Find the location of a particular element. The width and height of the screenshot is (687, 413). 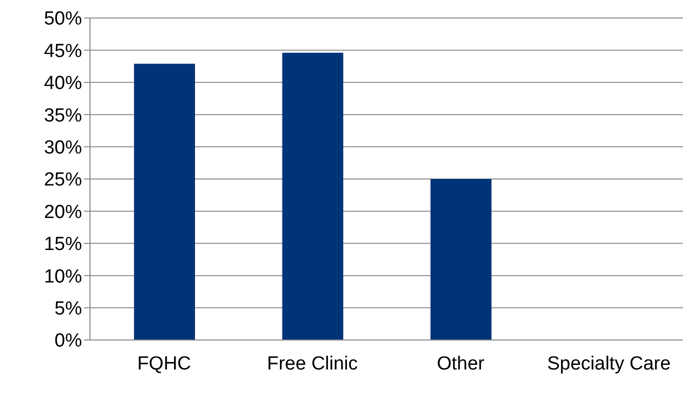

x-tick-label: Other is located at coordinates (461, 363).